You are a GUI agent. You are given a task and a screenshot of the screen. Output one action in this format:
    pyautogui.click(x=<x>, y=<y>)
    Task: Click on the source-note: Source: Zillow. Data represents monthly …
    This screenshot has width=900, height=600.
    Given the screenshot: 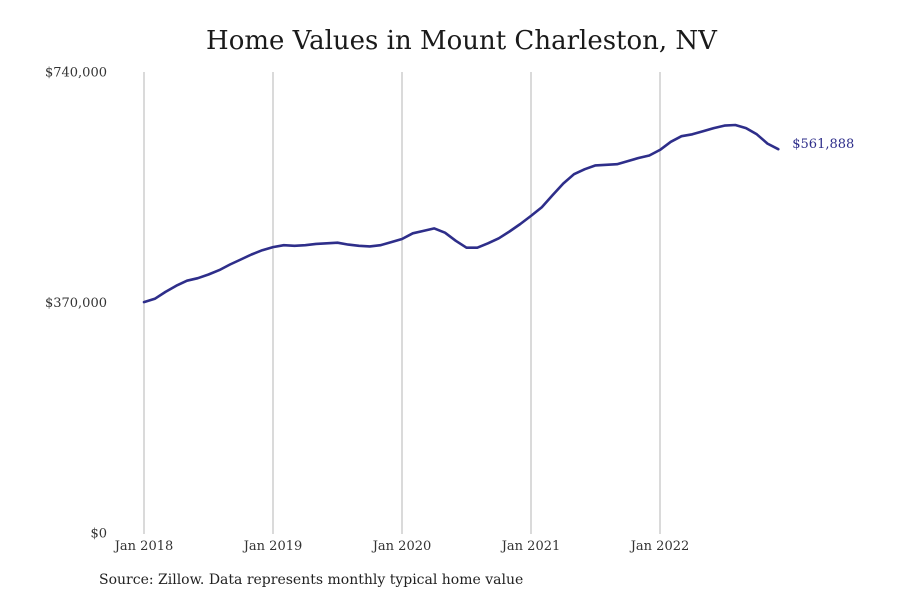 What is the action you would take?
    pyautogui.click(x=311, y=580)
    